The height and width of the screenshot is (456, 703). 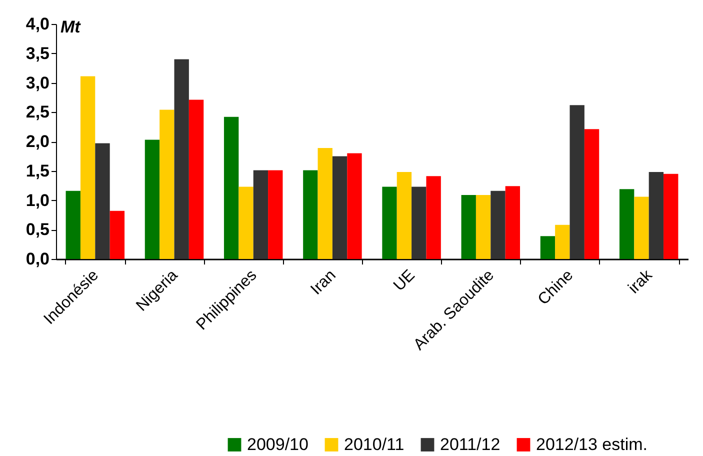 I want to click on legend-label: 2012/13 estim., so click(x=592, y=444).